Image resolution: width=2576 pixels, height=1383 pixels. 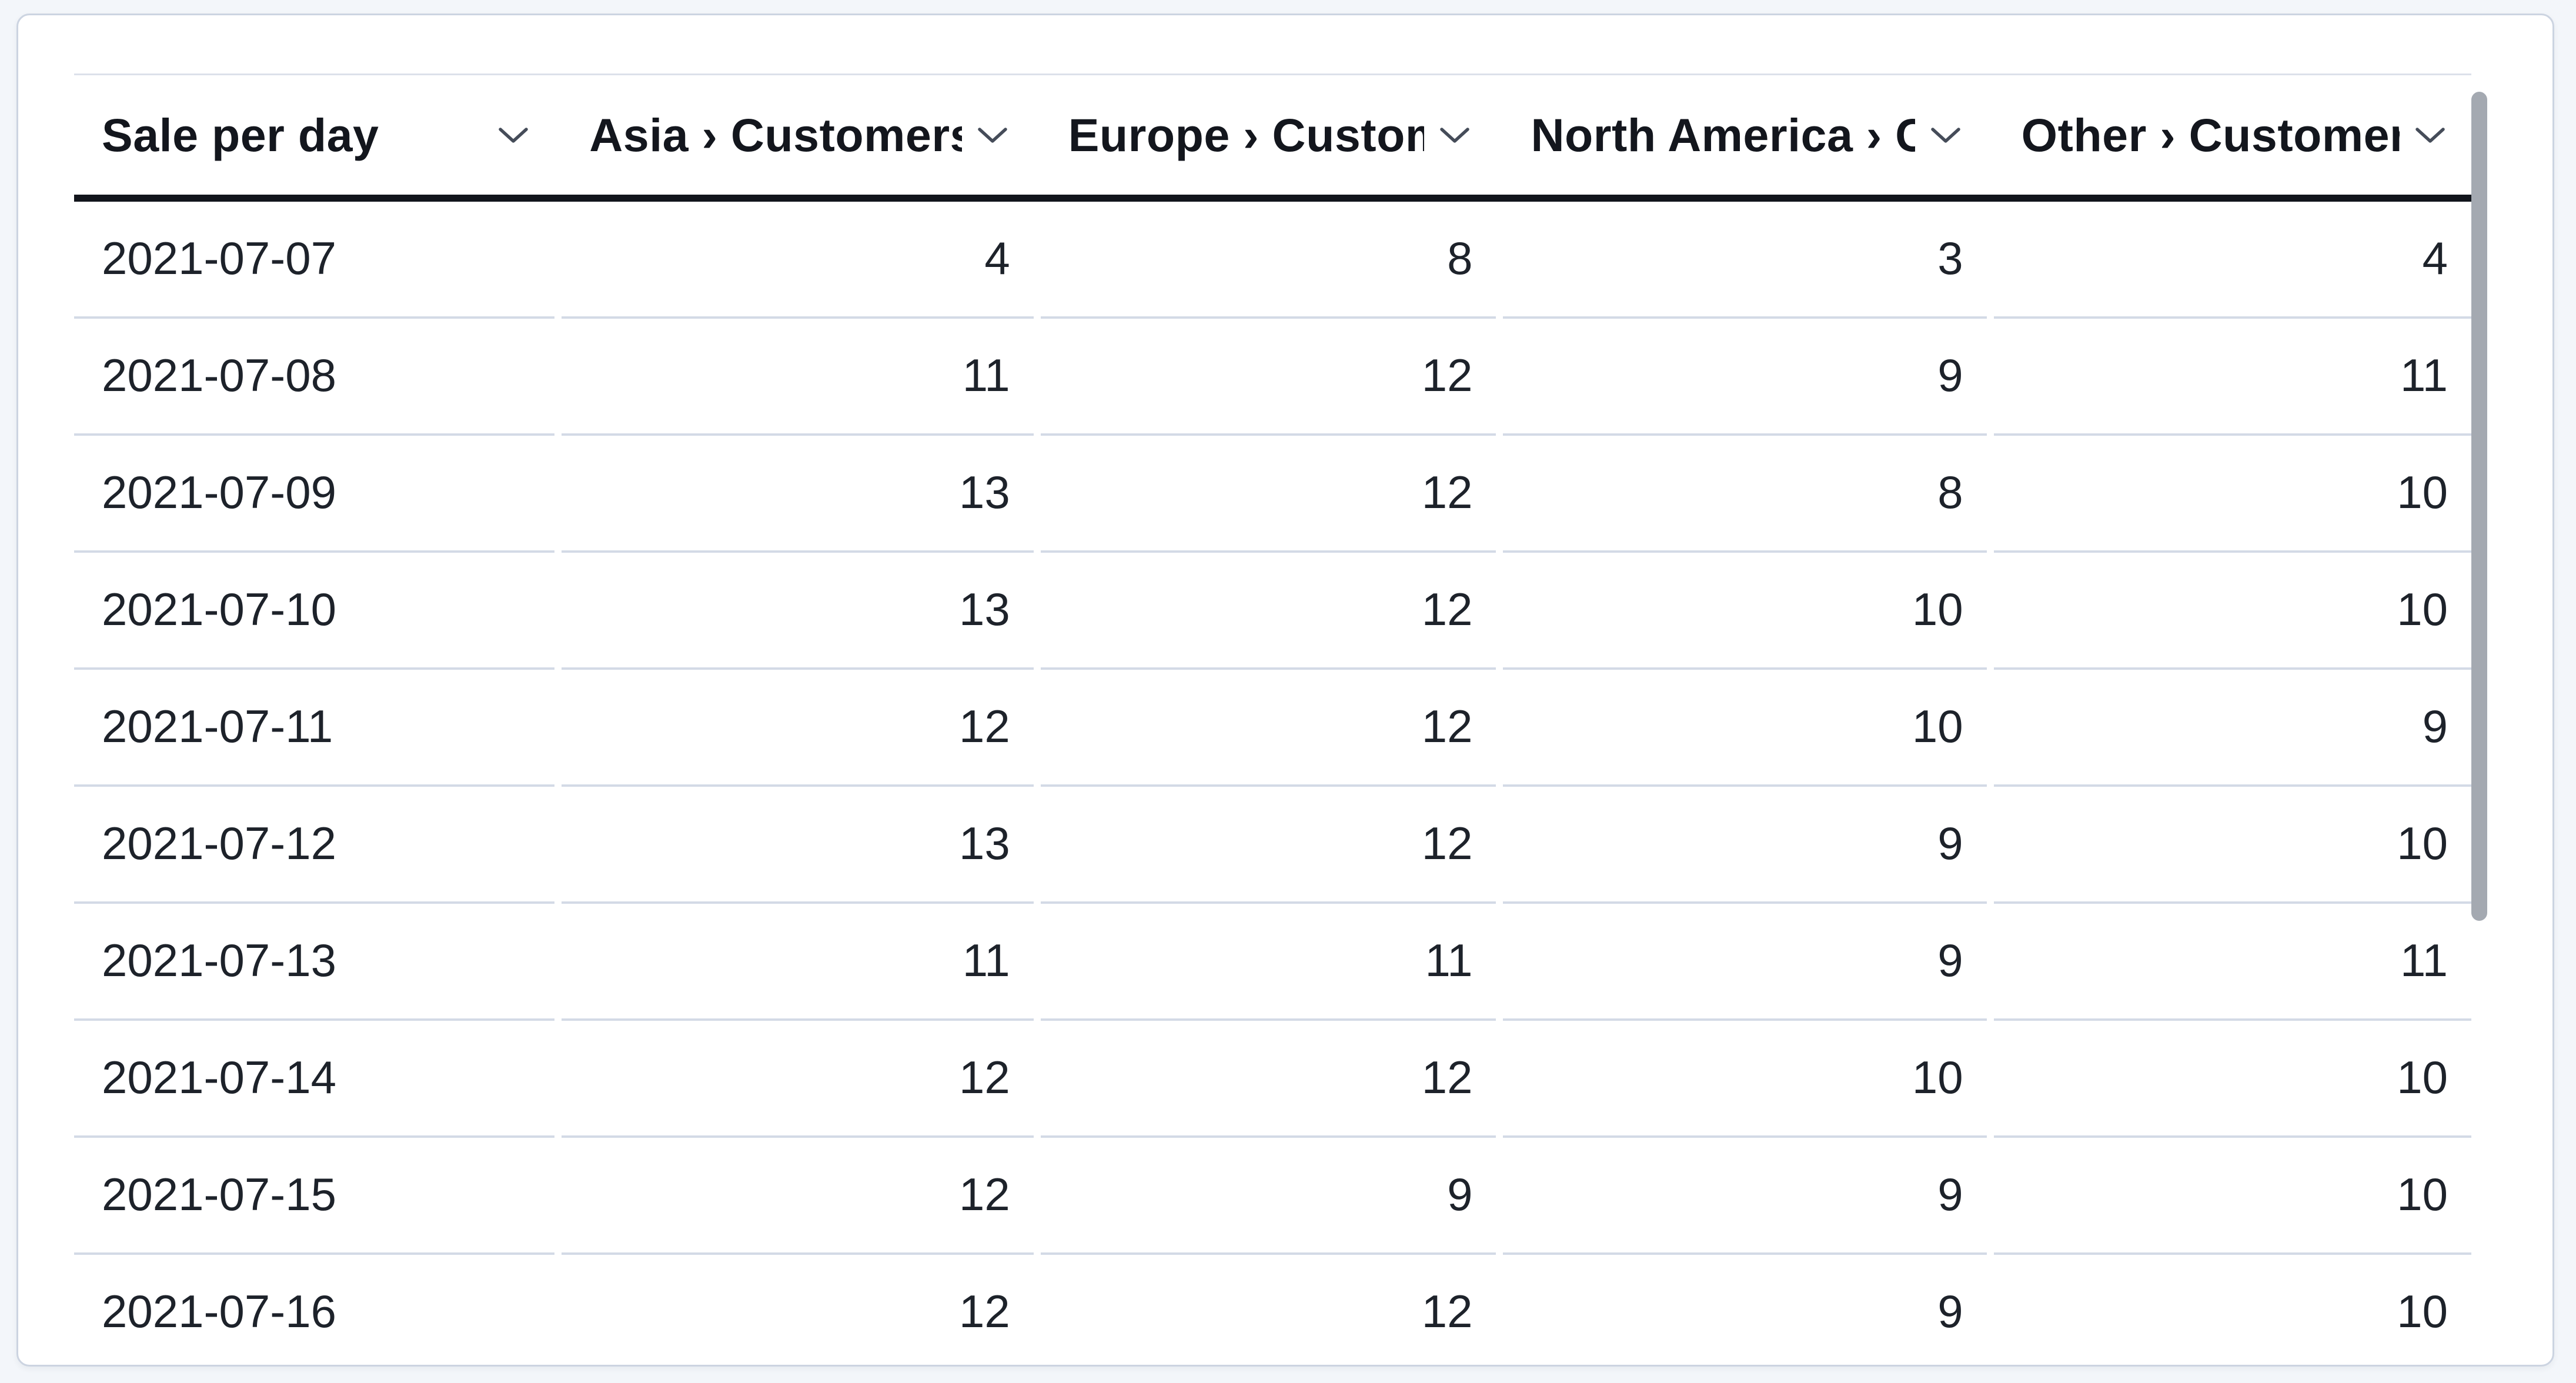 What do you see at coordinates (314, 1196) in the screenshot?
I see `cell-date: 2021-07-15` at bounding box center [314, 1196].